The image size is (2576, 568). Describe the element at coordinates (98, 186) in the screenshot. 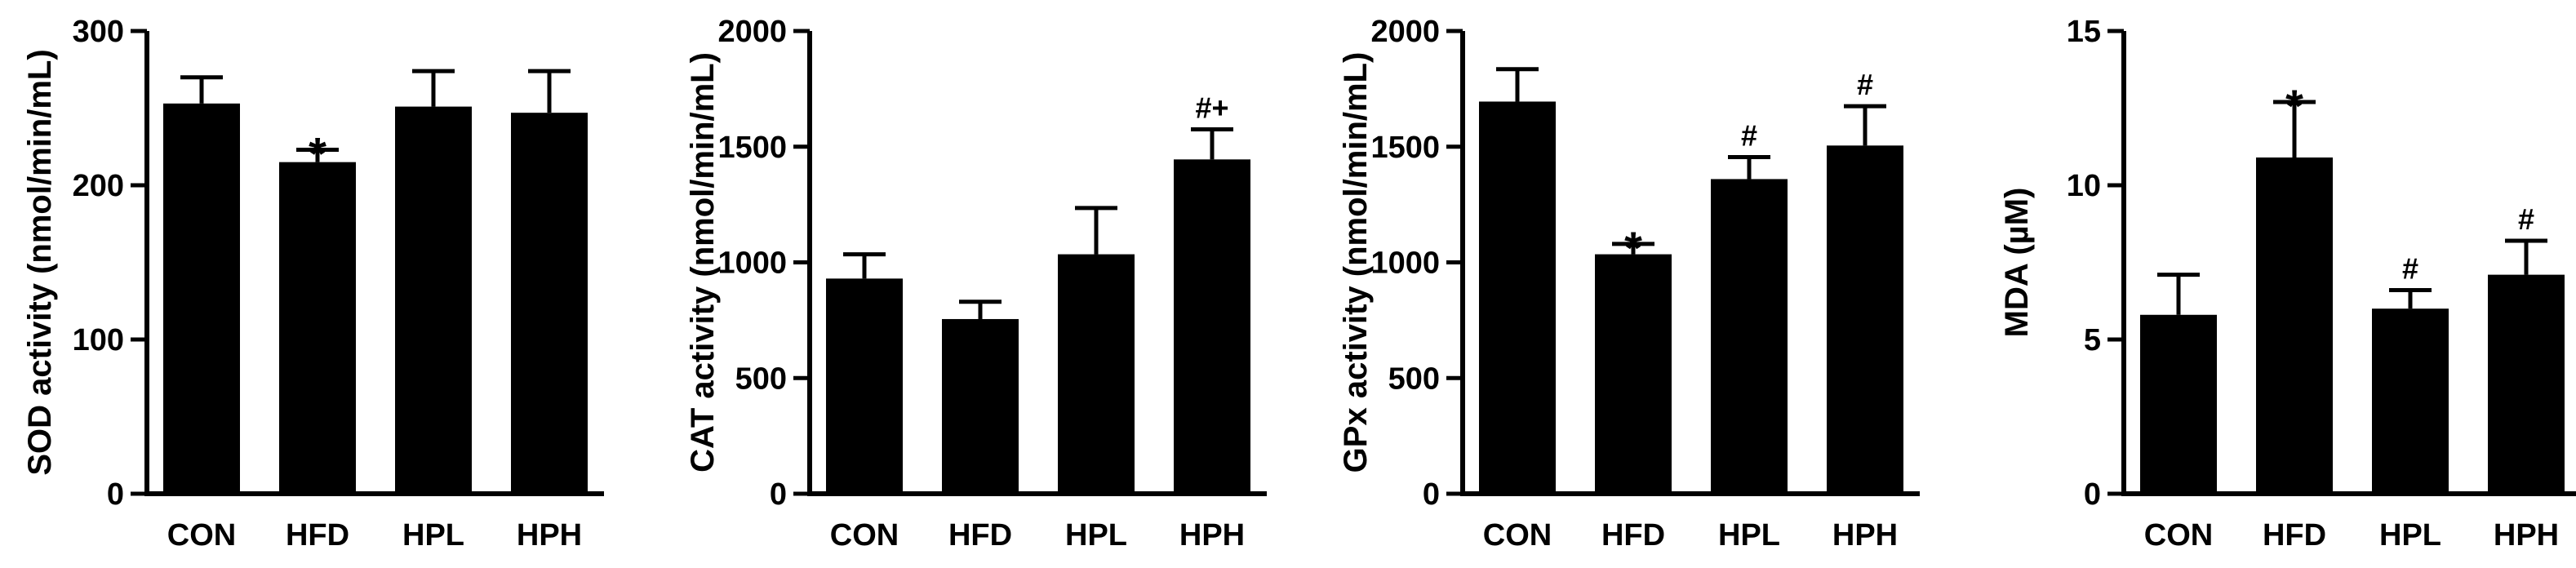

I see `y-tick-label: 200` at that location.